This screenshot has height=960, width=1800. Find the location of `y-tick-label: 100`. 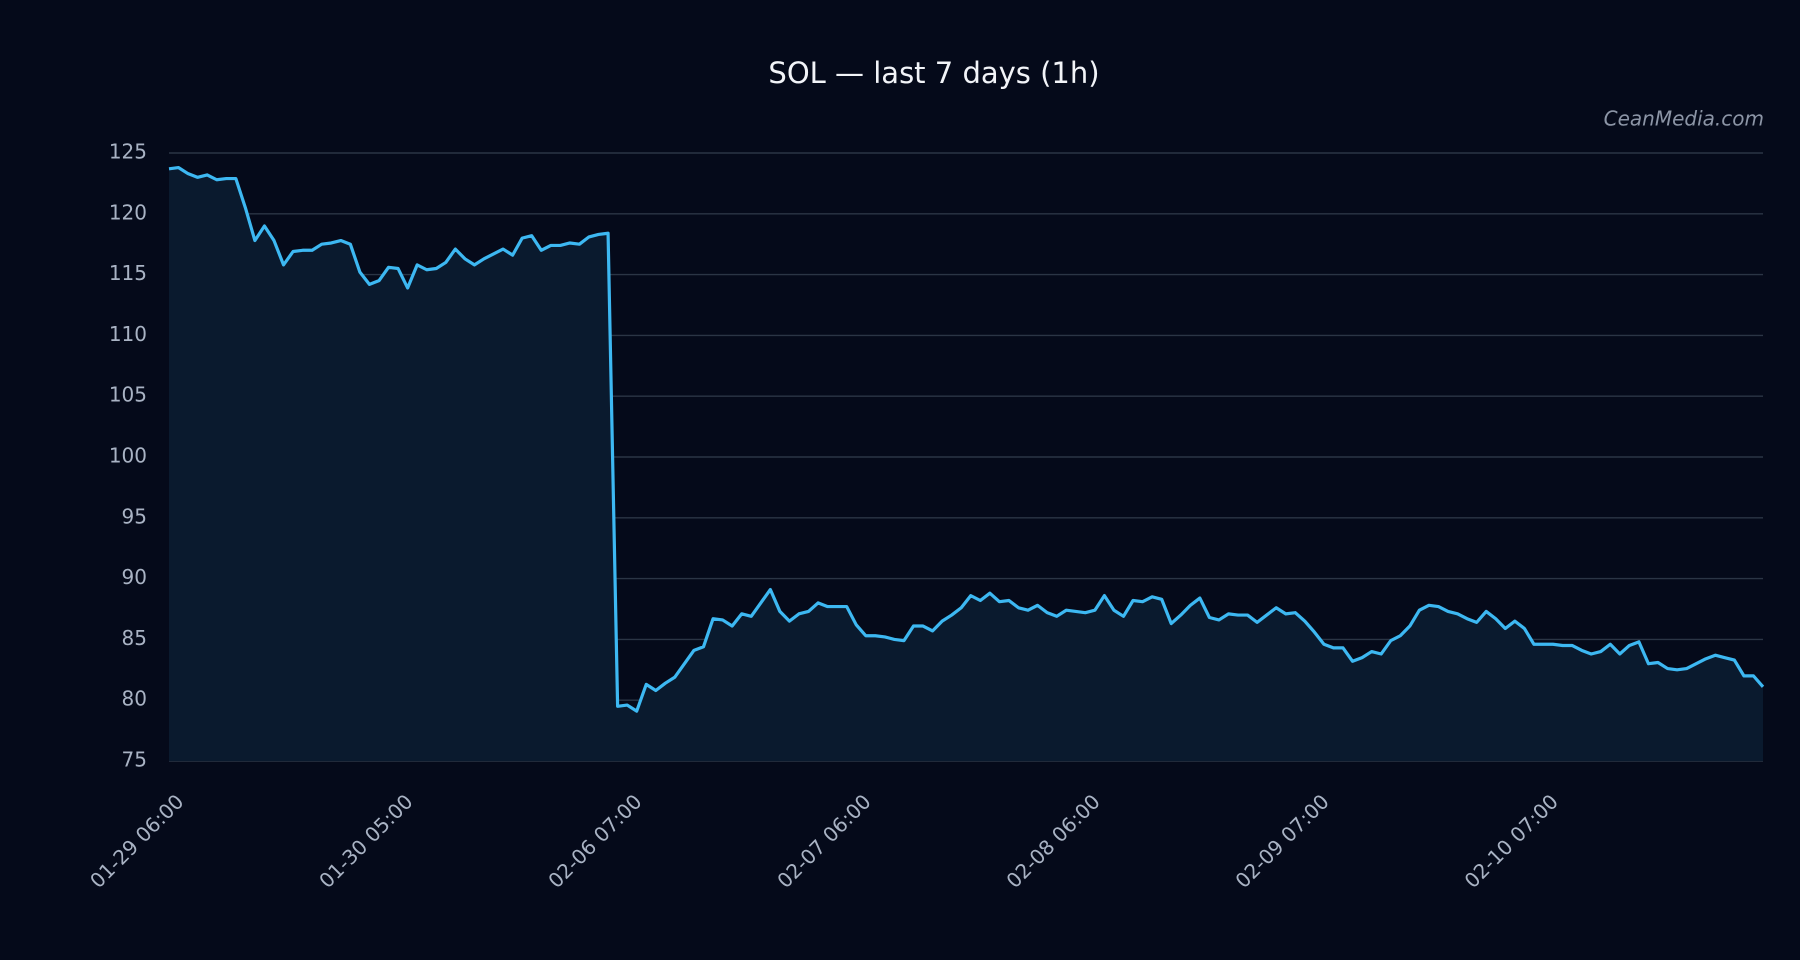

y-tick-label: 100 is located at coordinates (128, 456).